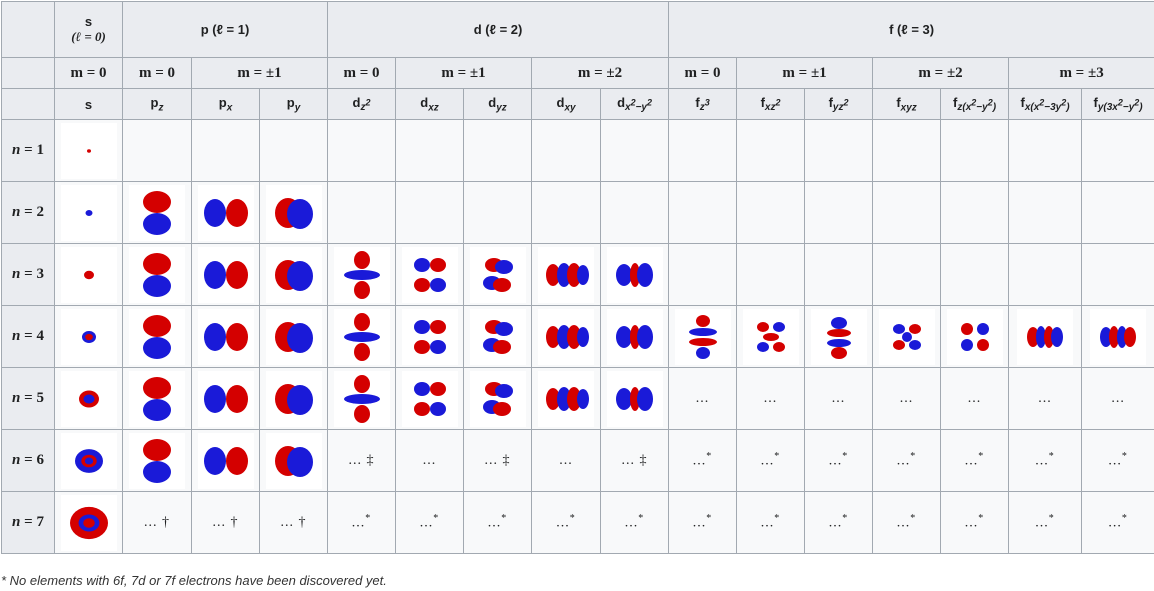  I want to click on dyz-orbital-icon, so click(497, 336).